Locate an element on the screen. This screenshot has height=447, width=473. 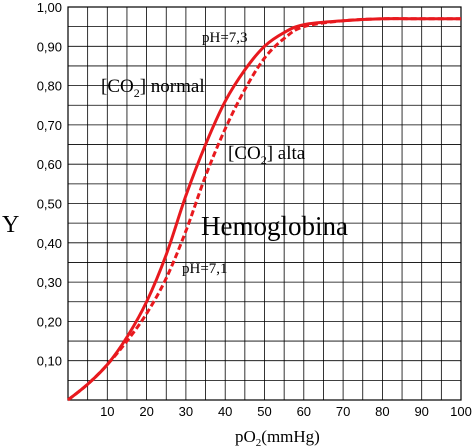
y-tick-label: 0,10 is located at coordinates (49, 361).